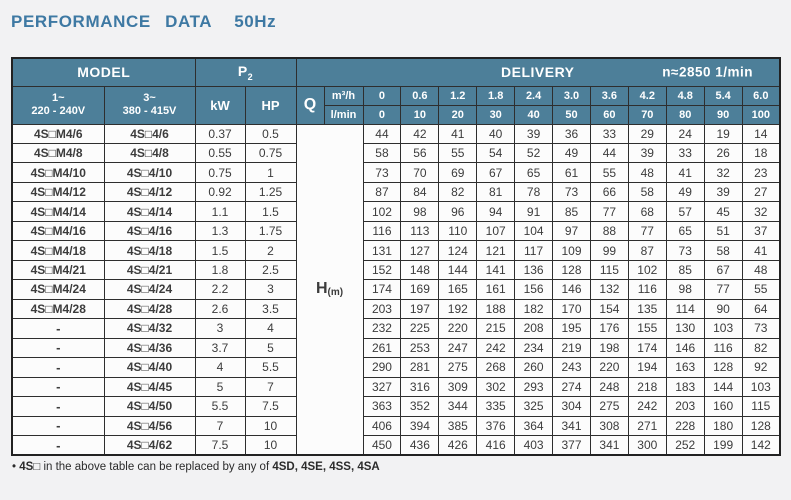  What do you see at coordinates (396, 72) in the screenshot?
I see `header-row-groups: MODEL P2 DELIVERY n≈2850 1/min` at bounding box center [396, 72].